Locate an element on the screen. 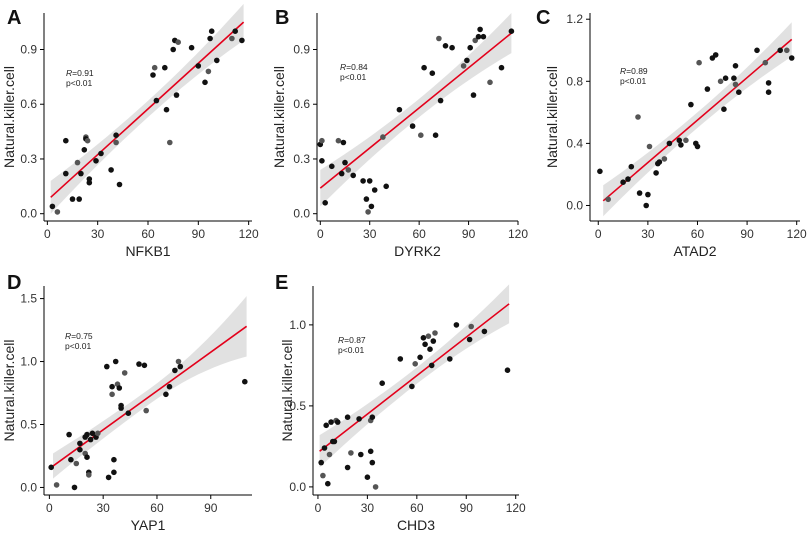 This screenshot has height=537, width=809. x-tick-label: 0 is located at coordinates (47, 234).